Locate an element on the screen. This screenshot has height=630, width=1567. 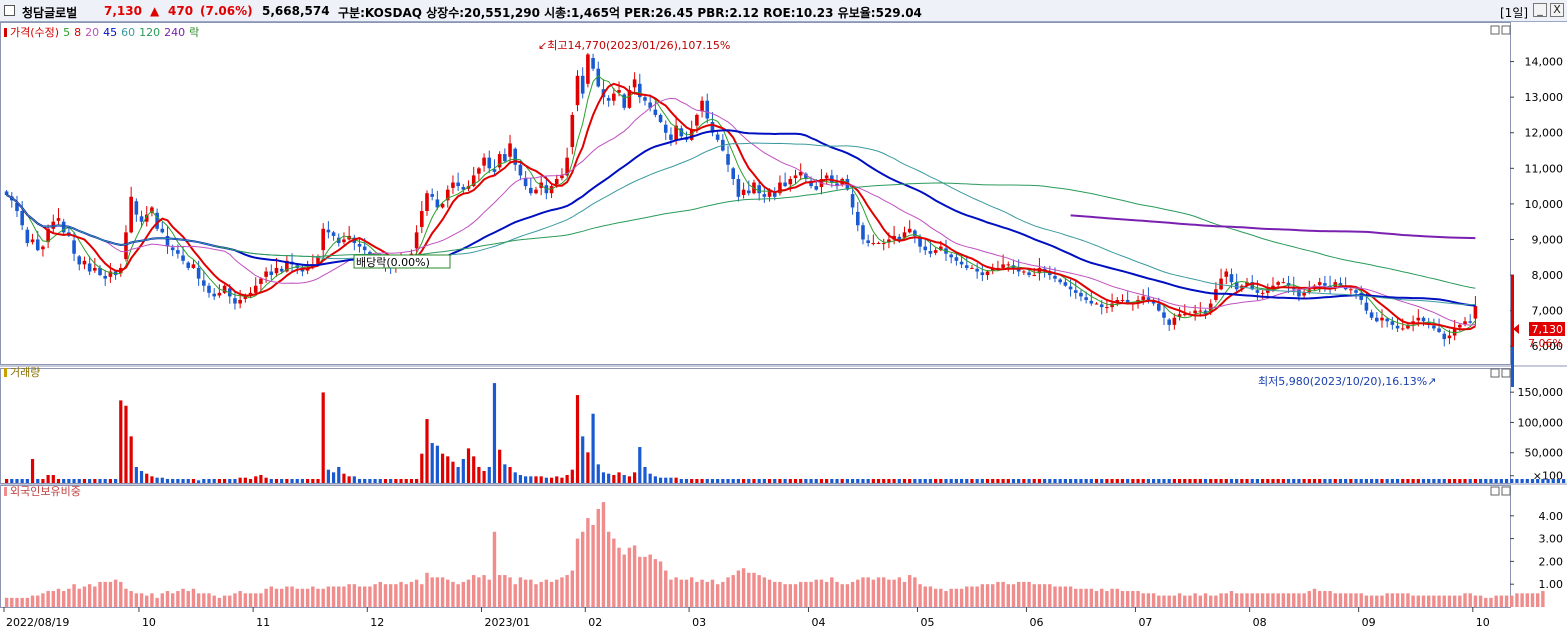
date-axis-label: 06 is located at coordinates (1036, 622).